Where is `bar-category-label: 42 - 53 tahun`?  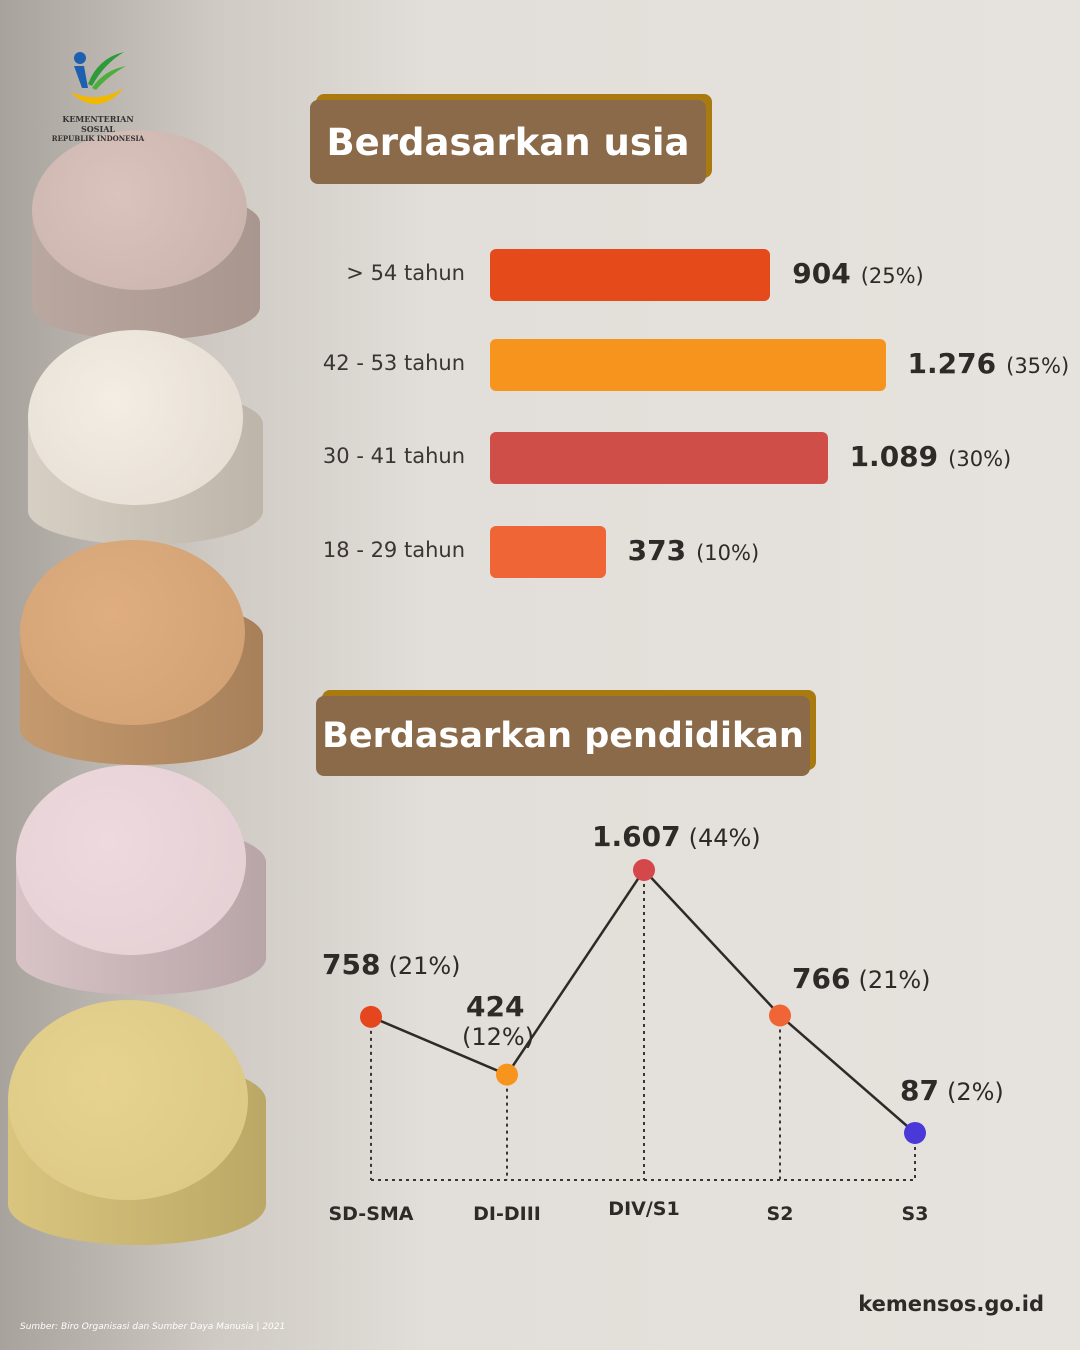 bar-category-label: 42 - 53 tahun is located at coordinates (393, 363).